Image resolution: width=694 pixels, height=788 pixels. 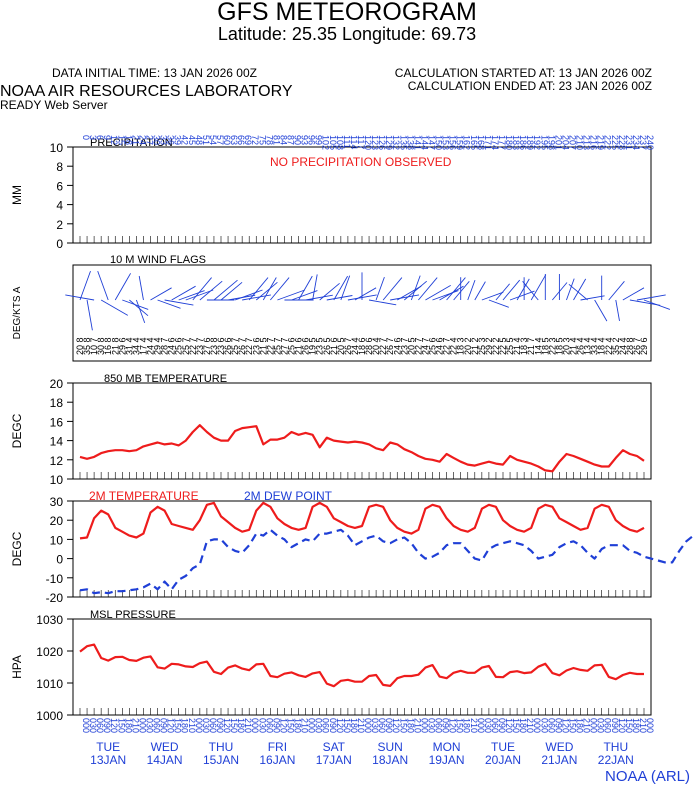 What do you see at coordinates (488, 142) in the screenshot?
I see `forecast-hour-label: 171` at bounding box center [488, 142].